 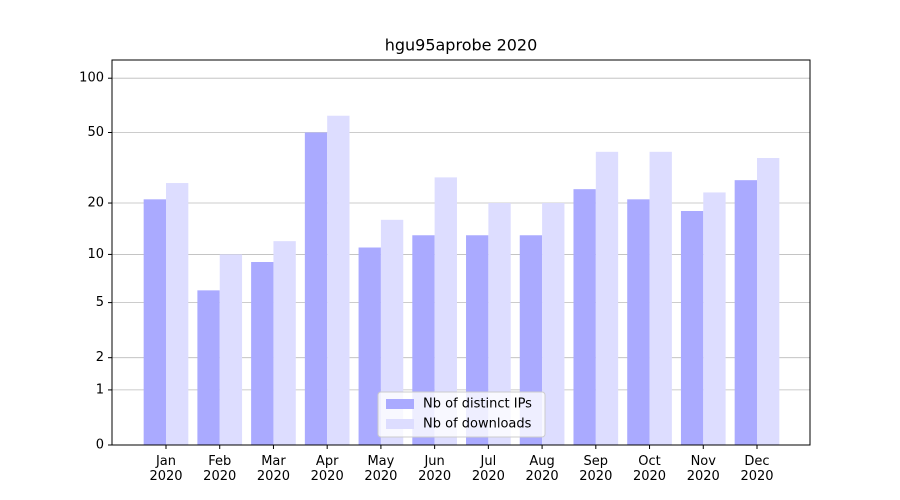 What do you see at coordinates (757, 469) in the screenshot?
I see `x-tick-label: Dec 2020` at bounding box center [757, 469].